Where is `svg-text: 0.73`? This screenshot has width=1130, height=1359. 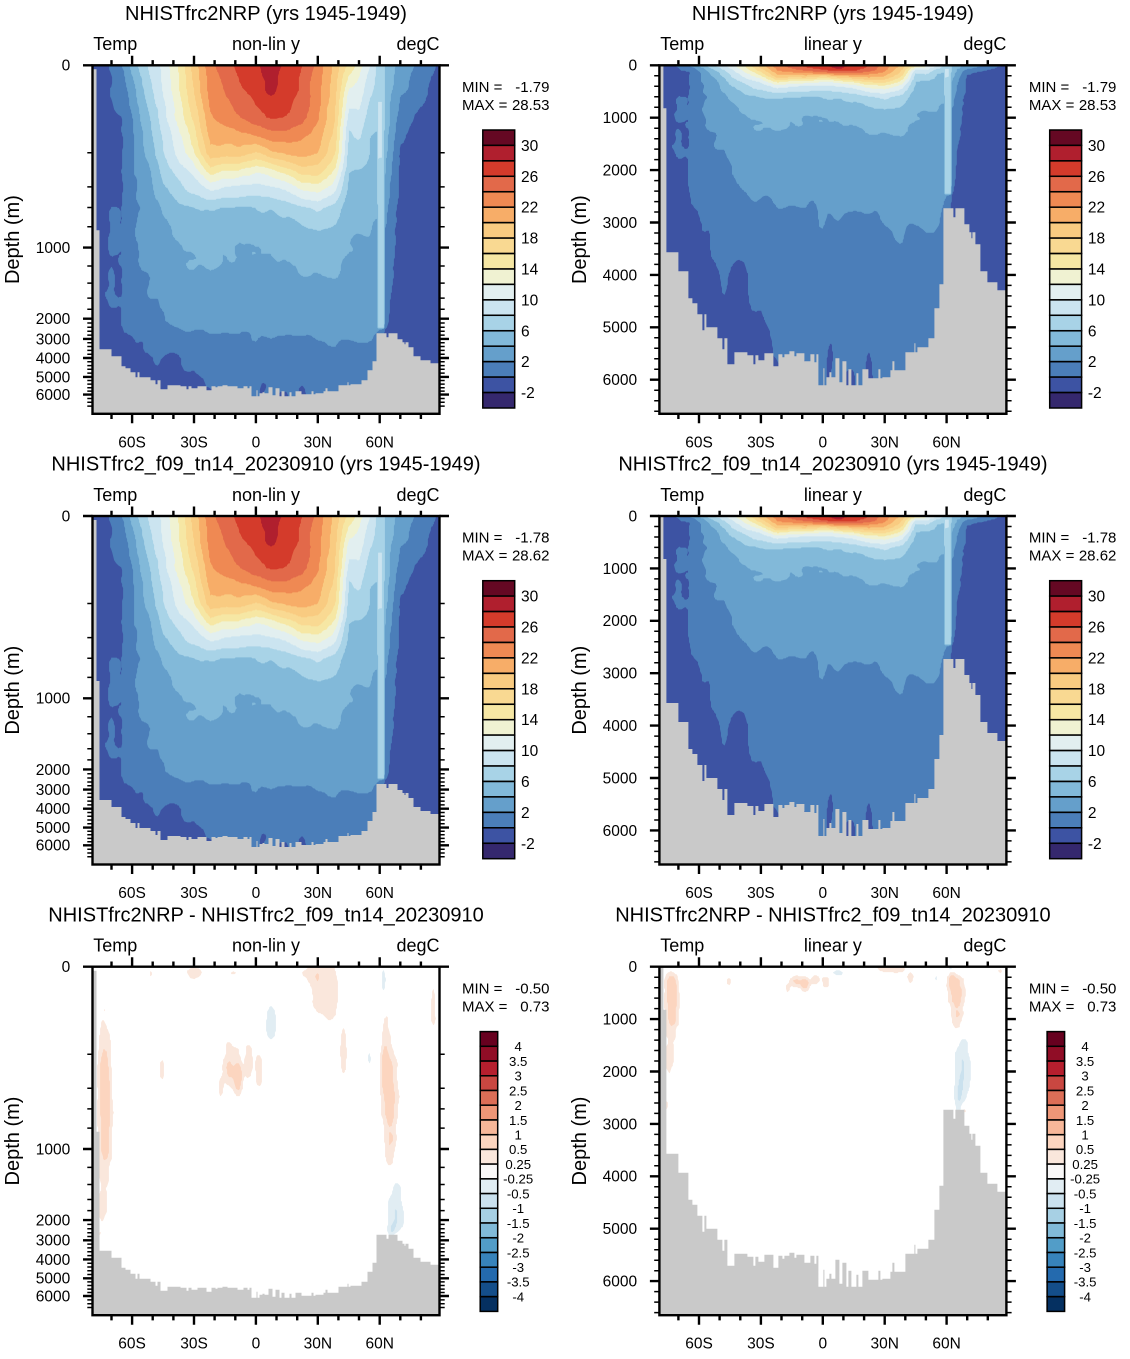 svg-text: 0.73 is located at coordinates (534, 1006).